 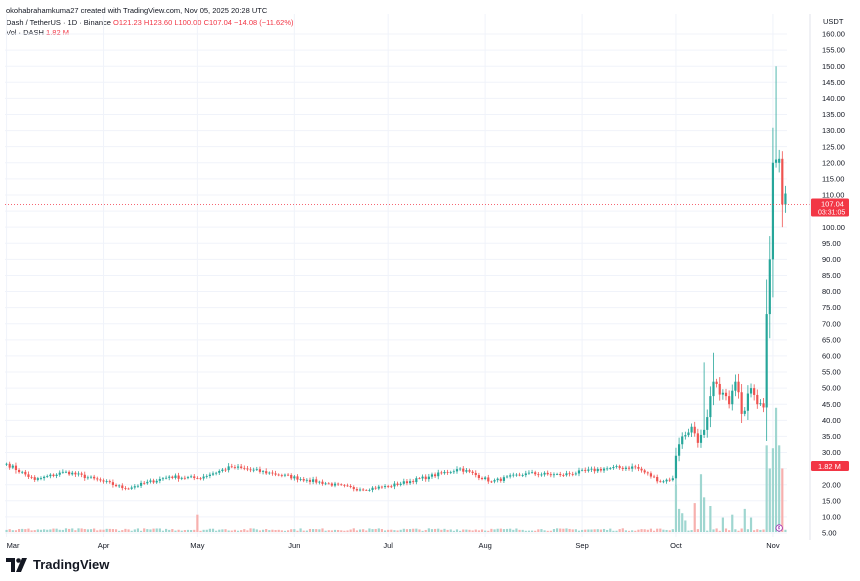 What do you see at coordinates (58, 22) in the screenshot?
I see `symbol-line: Dash / TetherUS · 1D · Binance` at bounding box center [58, 22].